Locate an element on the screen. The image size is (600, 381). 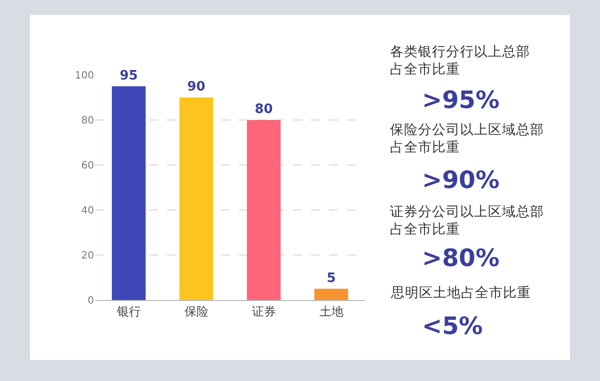
data-label: 90 is located at coordinates (196, 87).